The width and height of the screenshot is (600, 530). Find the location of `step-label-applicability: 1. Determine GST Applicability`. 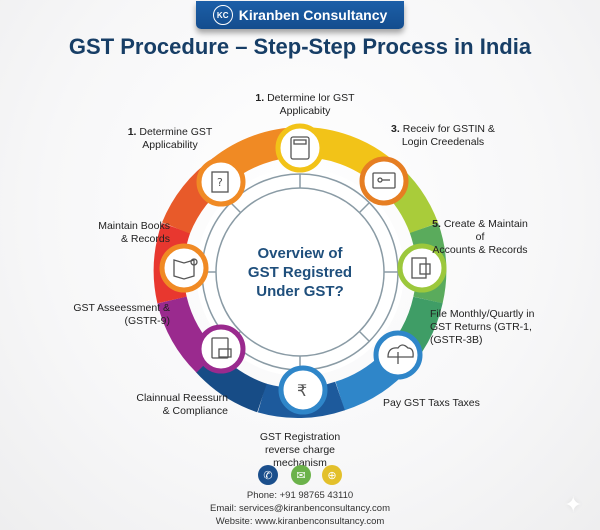

step-label-applicability: 1. Determine GST Applicability is located at coordinates (170, 139).